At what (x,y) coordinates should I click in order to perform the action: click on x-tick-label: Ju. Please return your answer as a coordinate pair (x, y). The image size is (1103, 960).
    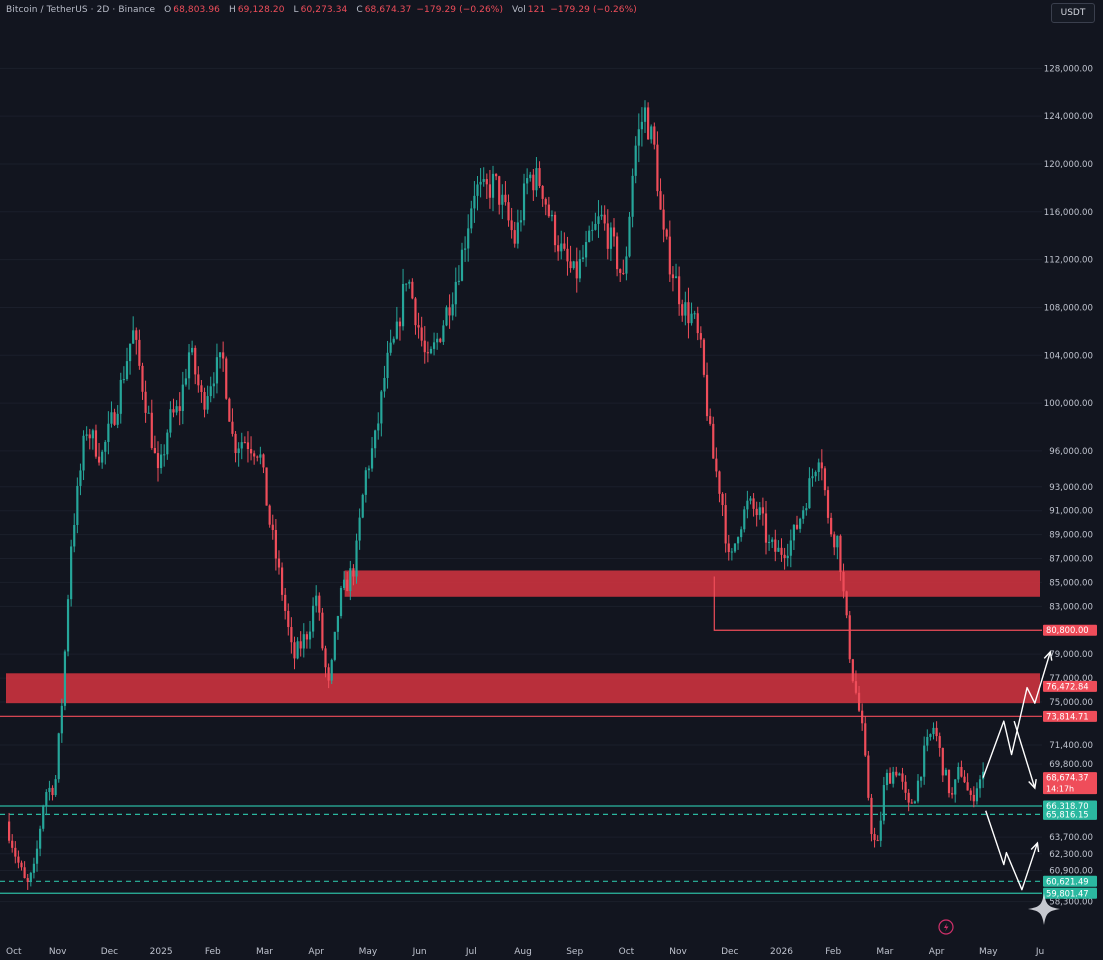
    Looking at the image, I should click on (1039, 952).